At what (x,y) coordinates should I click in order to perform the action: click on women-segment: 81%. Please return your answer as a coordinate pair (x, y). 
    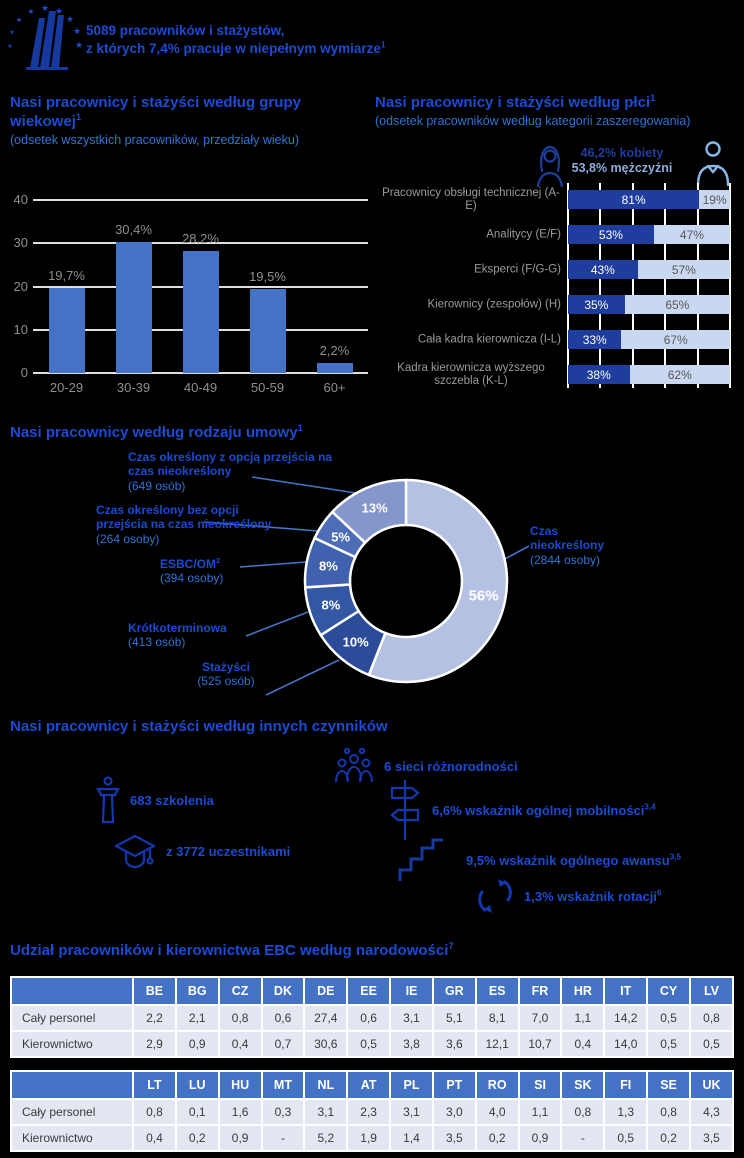
    Looking at the image, I should click on (634, 199).